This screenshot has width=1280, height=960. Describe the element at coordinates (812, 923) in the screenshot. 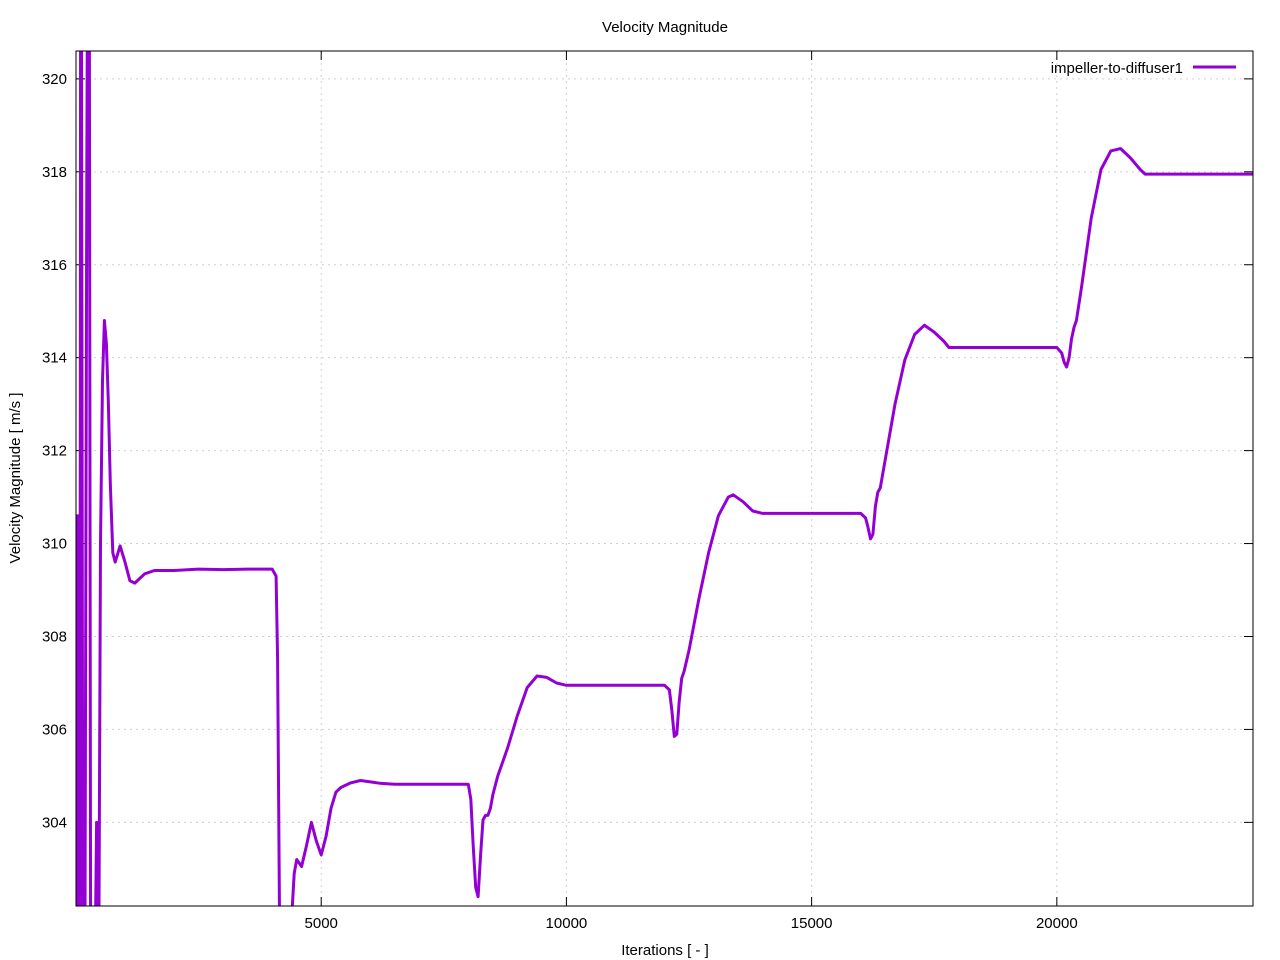

I see `x-tick-label: 15000` at that location.